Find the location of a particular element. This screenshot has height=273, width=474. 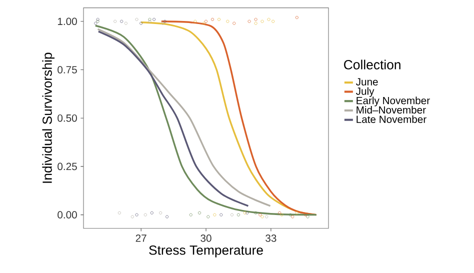

y-tick-label: 0.75 is located at coordinates (67, 70).